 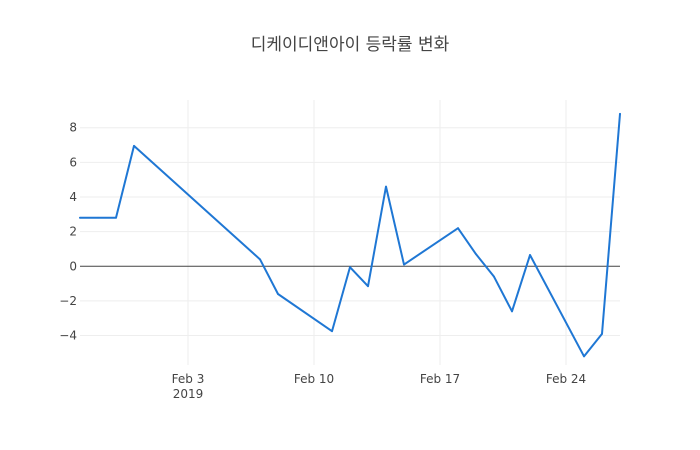 What do you see at coordinates (314, 379) in the screenshot?
I see `x-tick-label: Feb 10` at bounding box center [314, 379].